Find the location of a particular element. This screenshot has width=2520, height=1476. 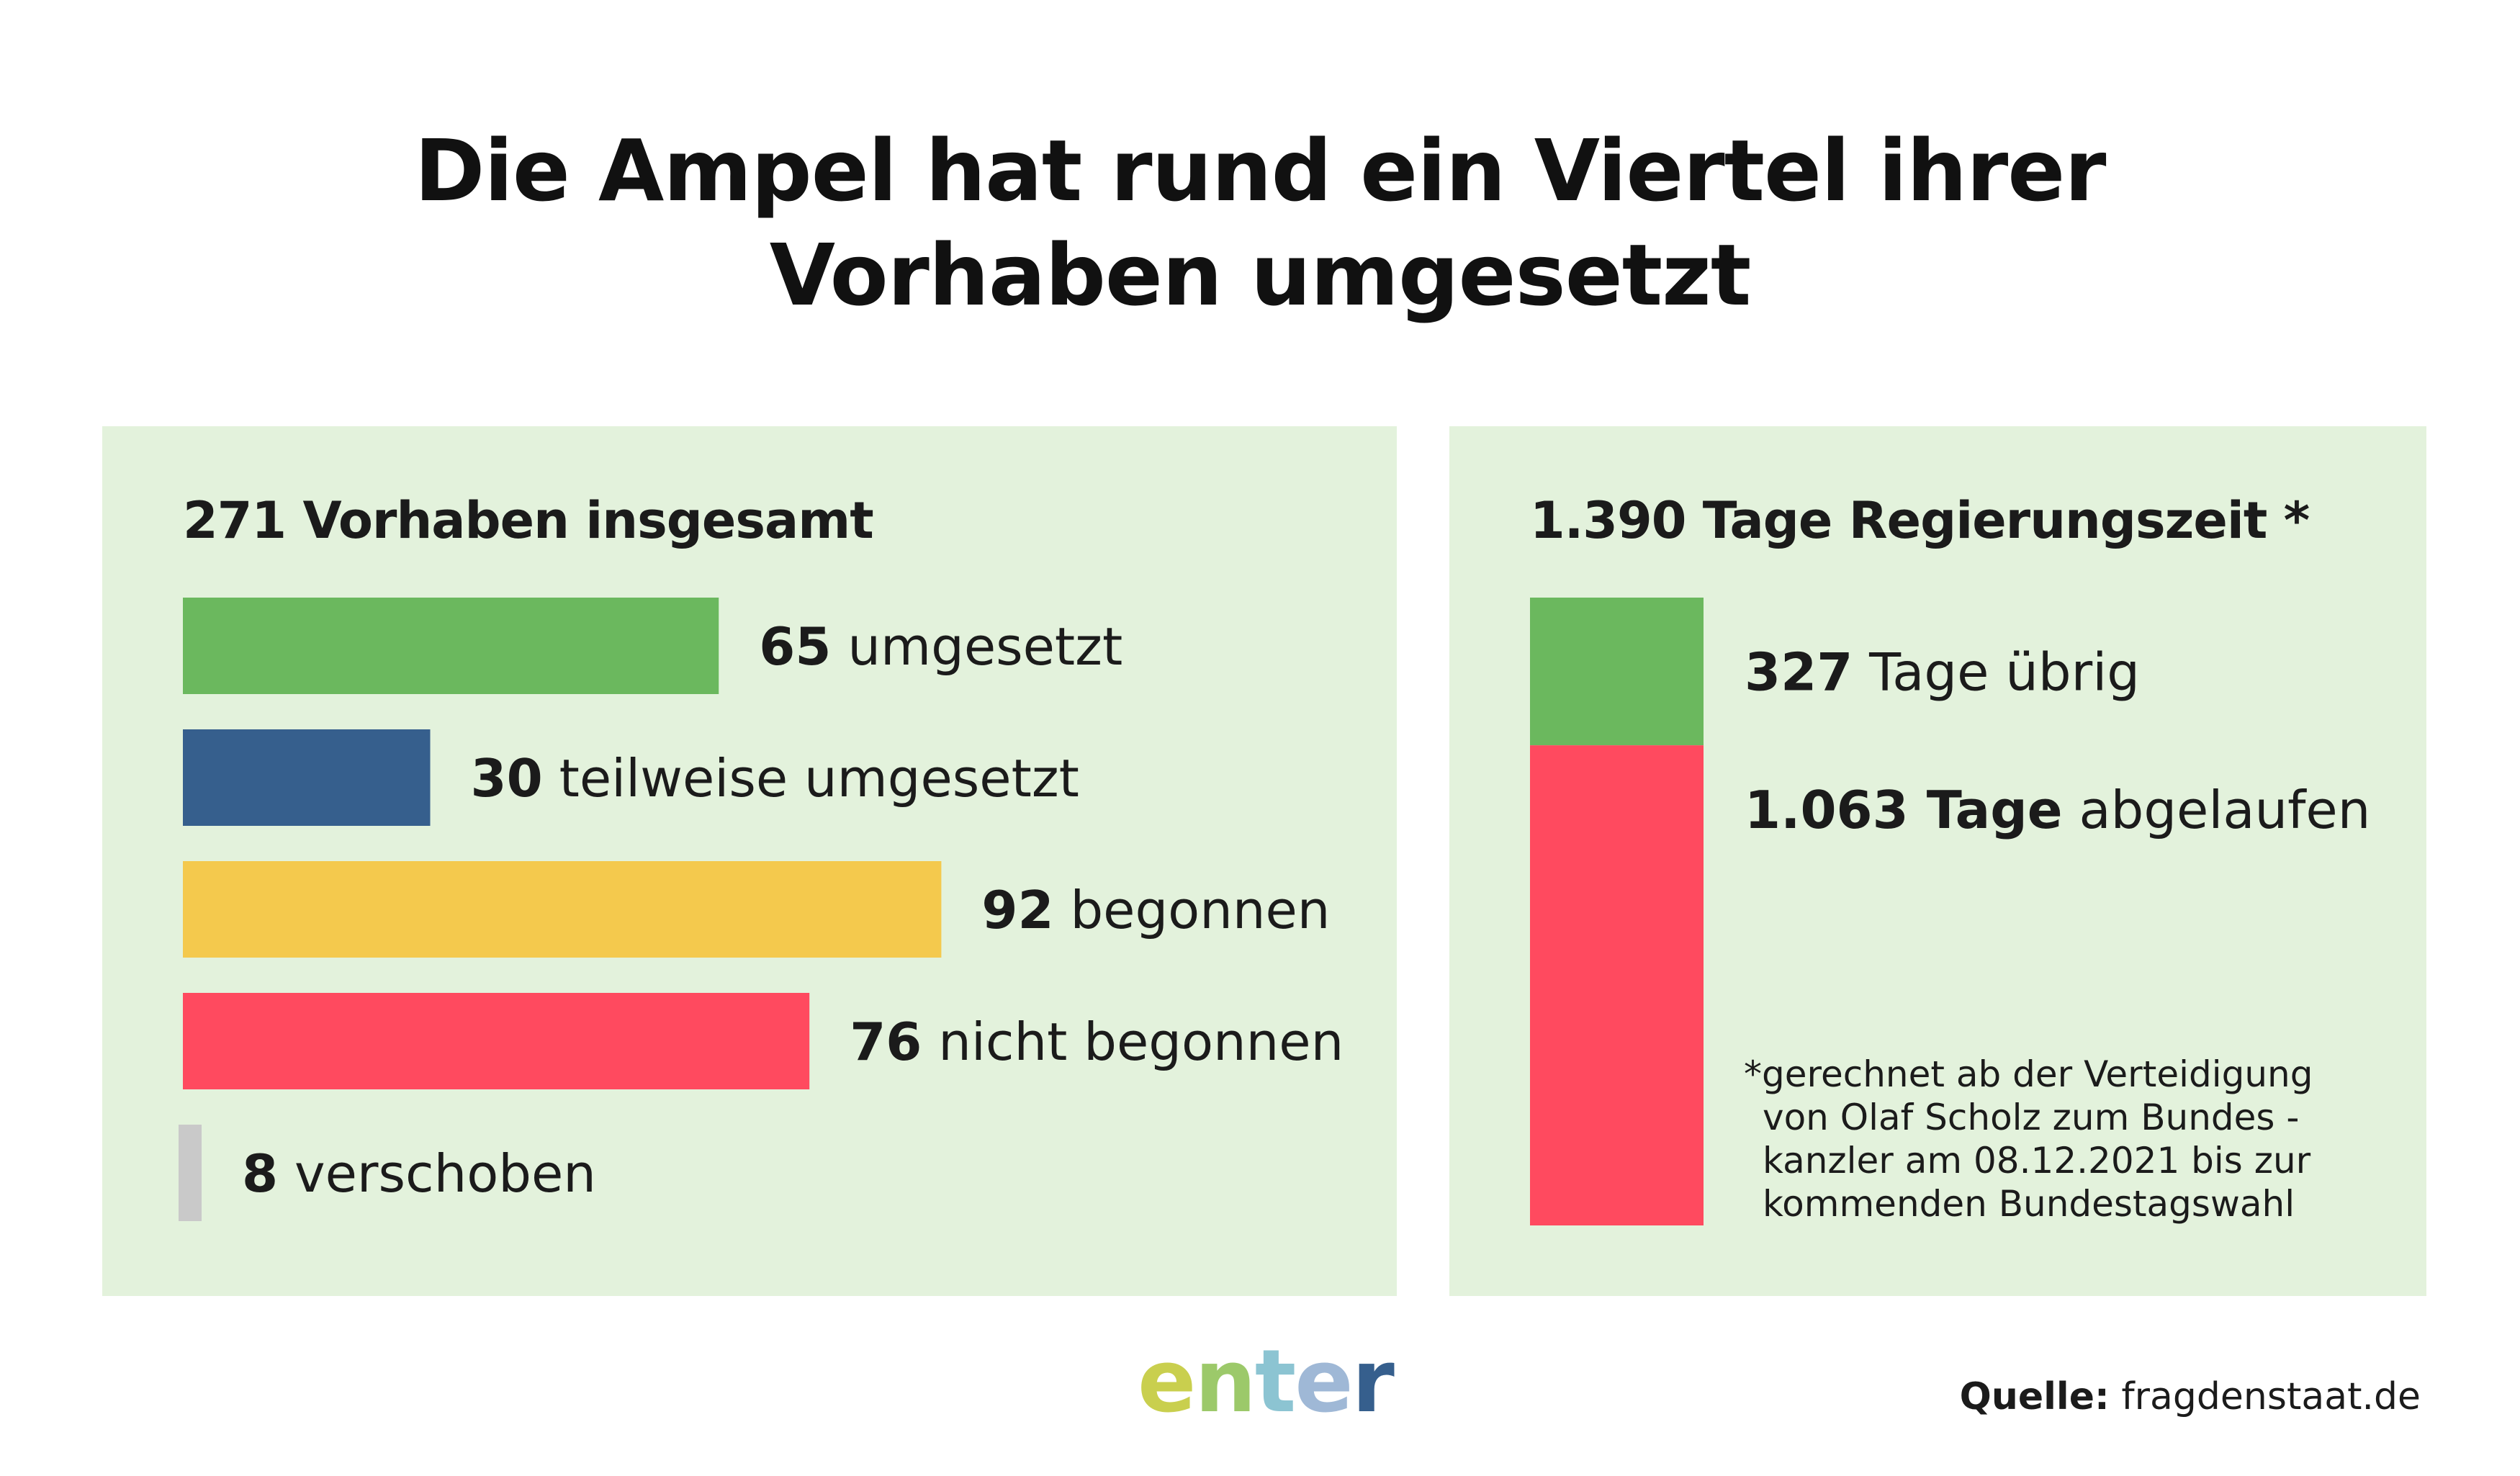

term-heading: 1.390 Tage Regierungszeit * is located at coordinates (1920, 520).